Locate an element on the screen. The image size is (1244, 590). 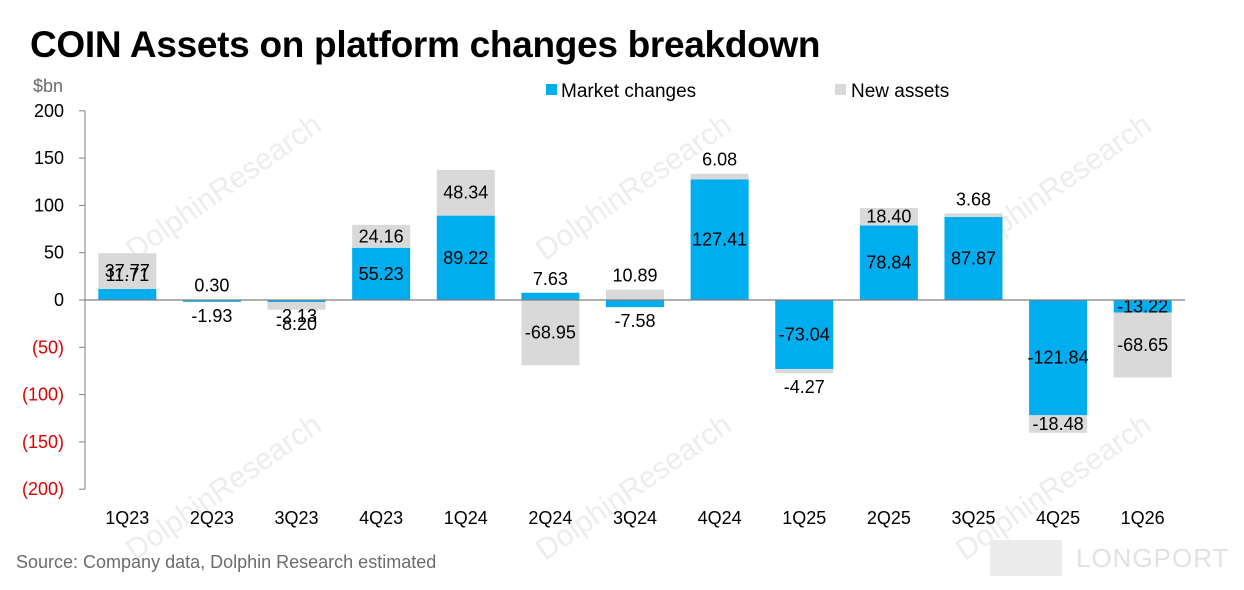
y-tick-label: (100) is located at coordinates (43, 395).